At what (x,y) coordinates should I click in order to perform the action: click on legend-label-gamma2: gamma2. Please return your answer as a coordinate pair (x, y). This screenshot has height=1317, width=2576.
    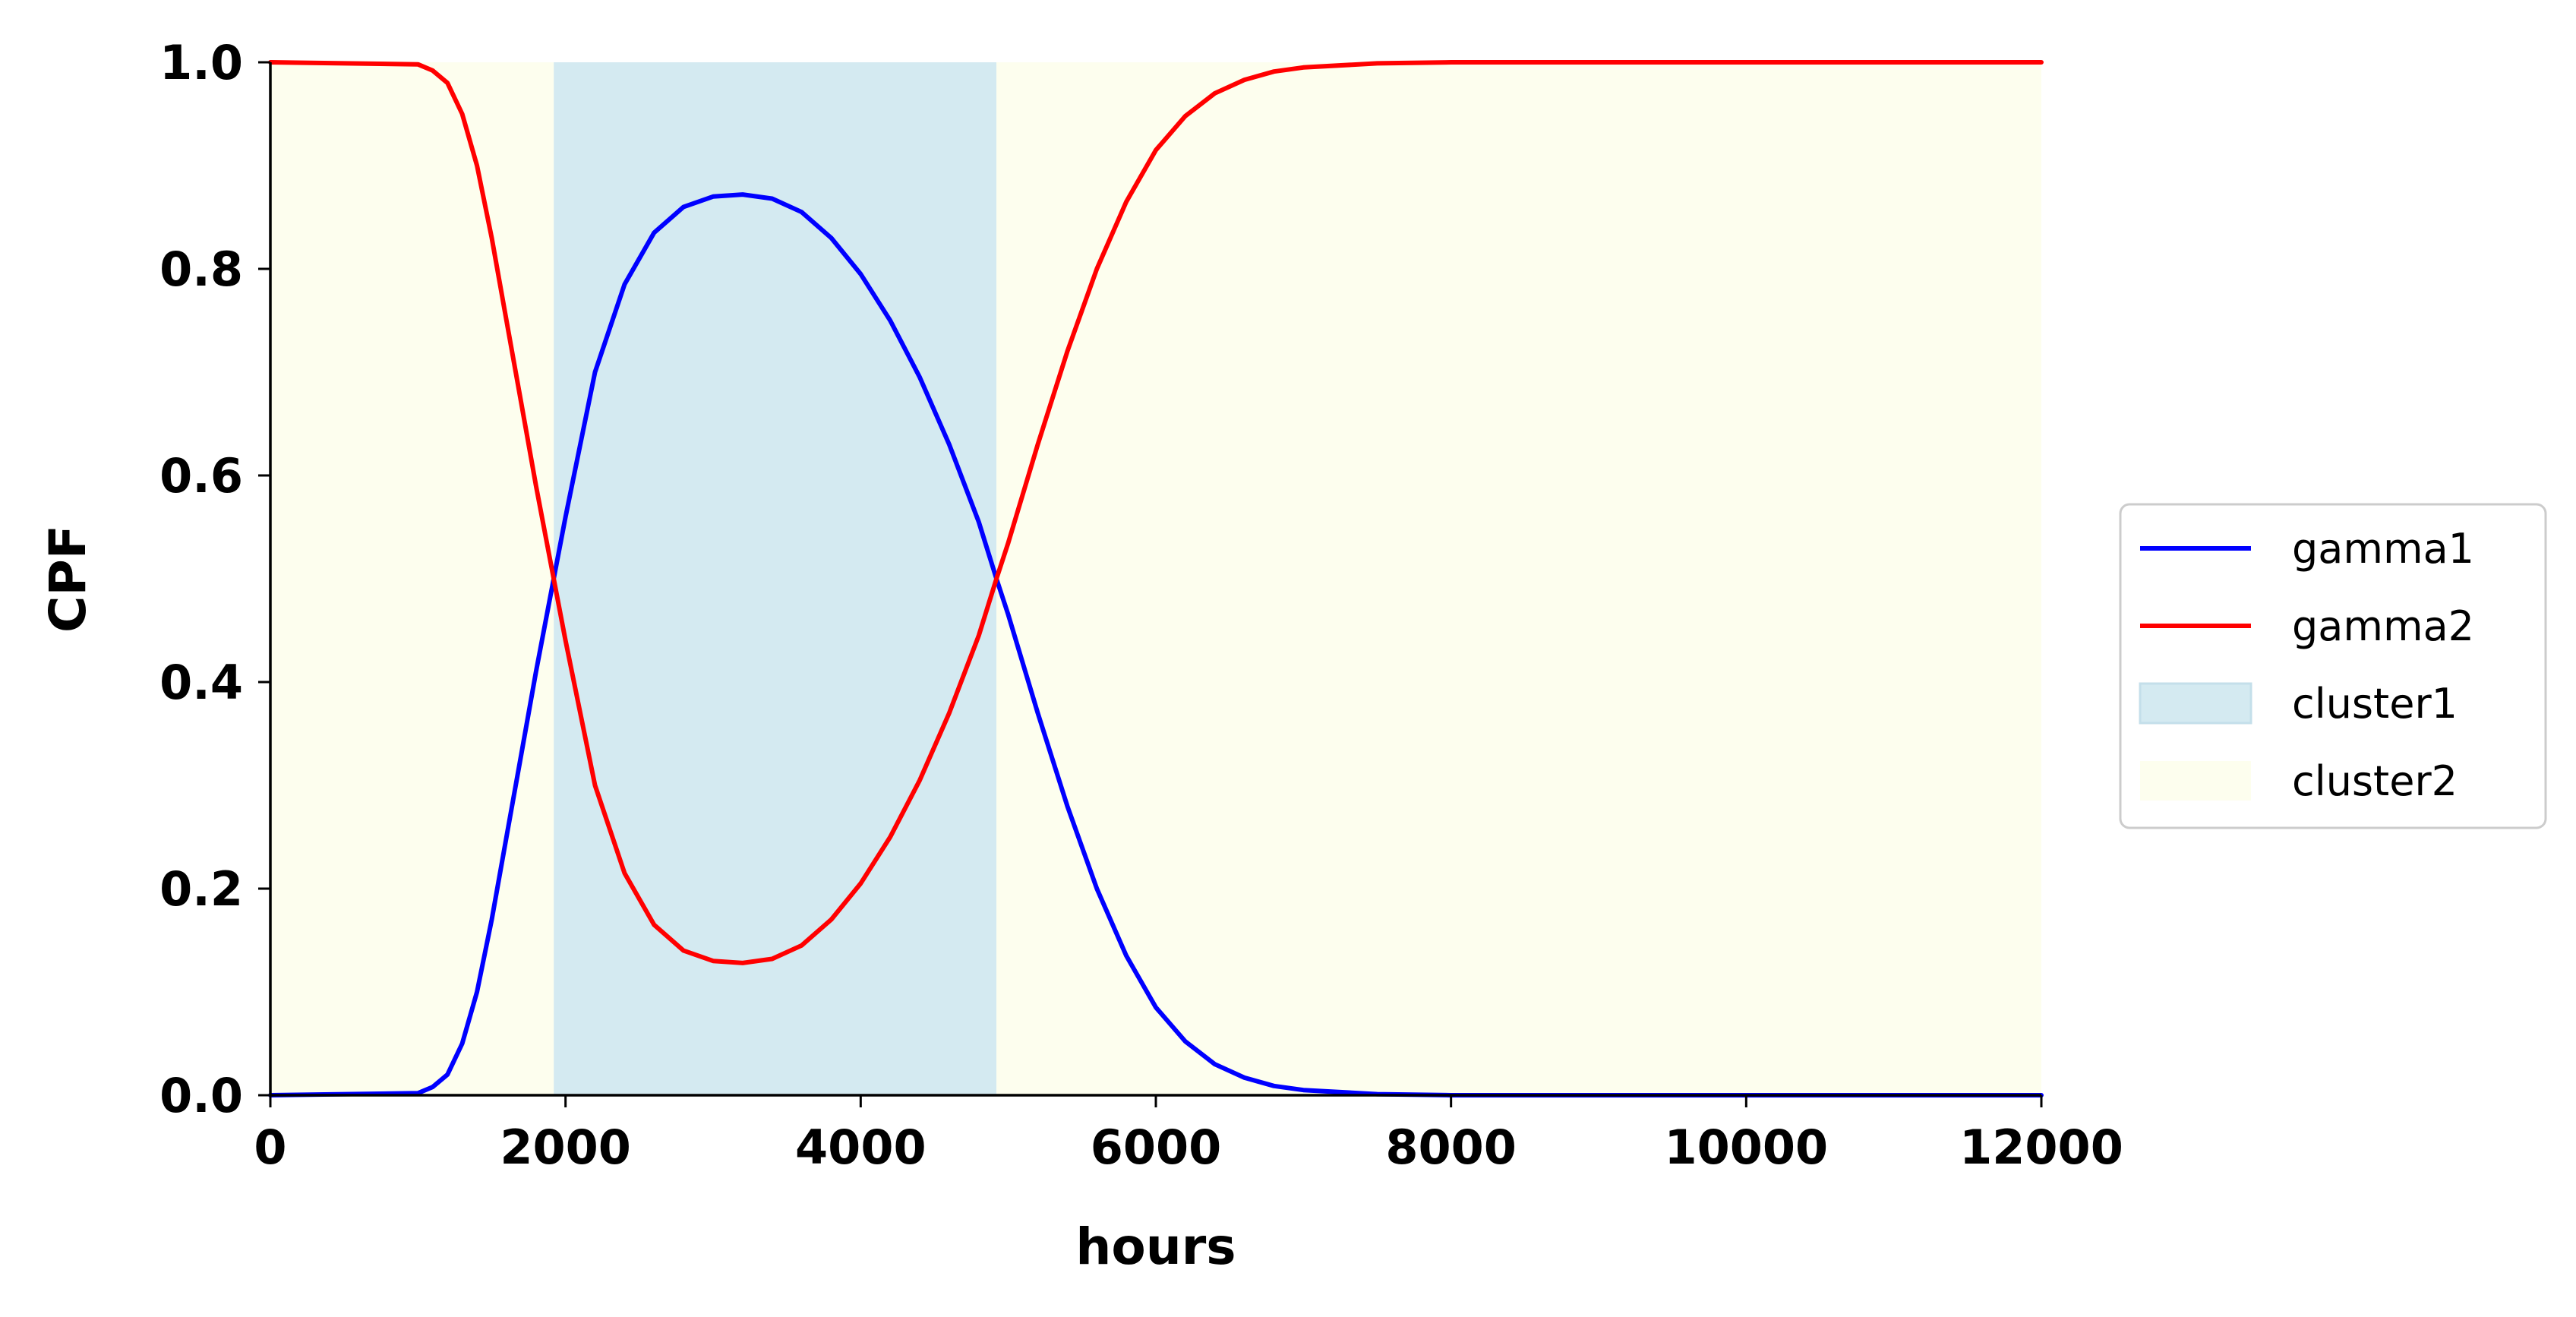
    Looking at the image, I should click on (2383, 626).